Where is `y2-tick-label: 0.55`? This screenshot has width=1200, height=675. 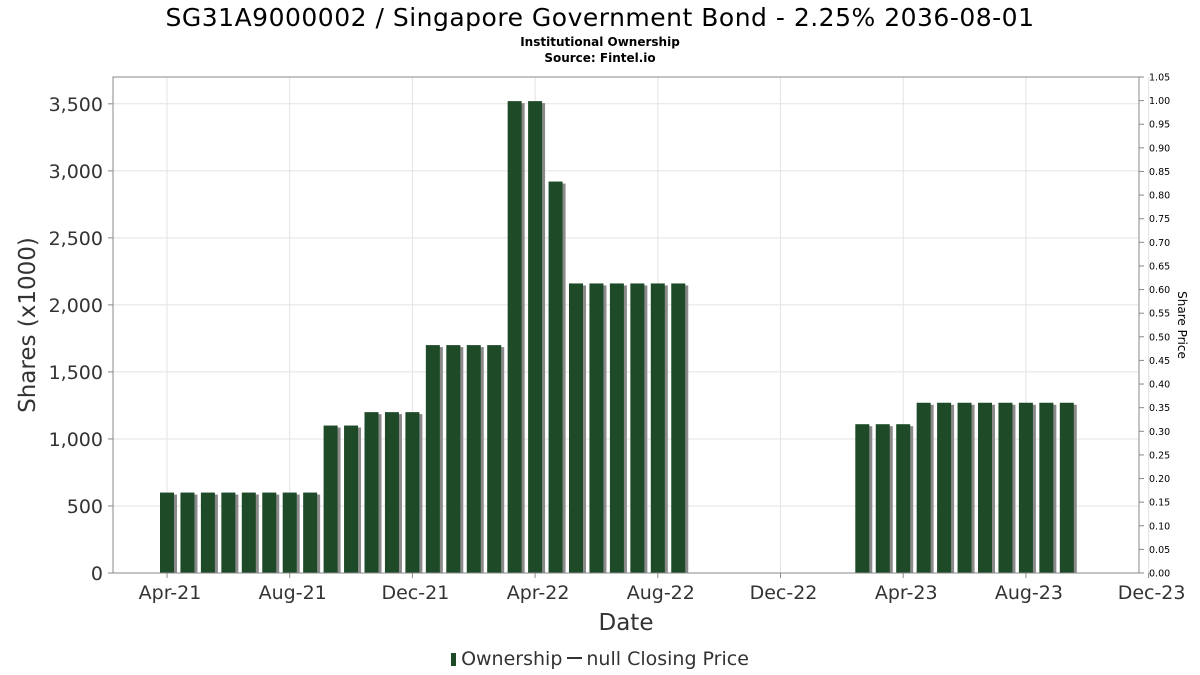
y2-tick-label: 0.55 is located at coordinates (1159, 314).